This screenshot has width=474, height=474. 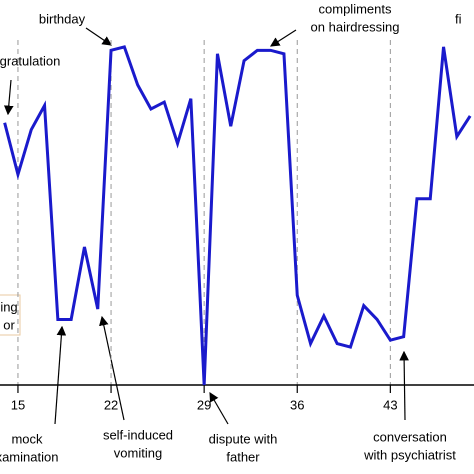 I want to click on annotation: birthday, so click(x=62, y=18).